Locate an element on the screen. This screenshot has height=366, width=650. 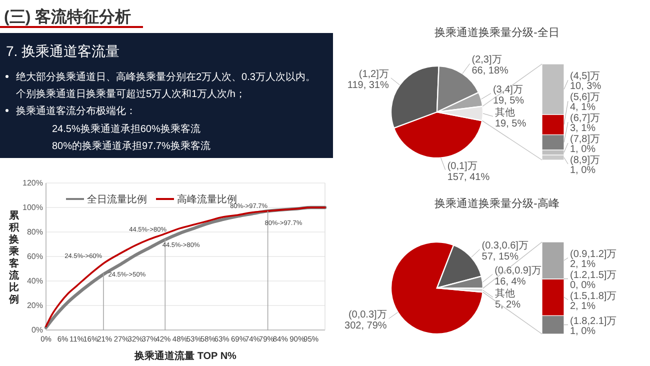
series-label: (0.9,1.2]万 is located at coordinates (593, 254).